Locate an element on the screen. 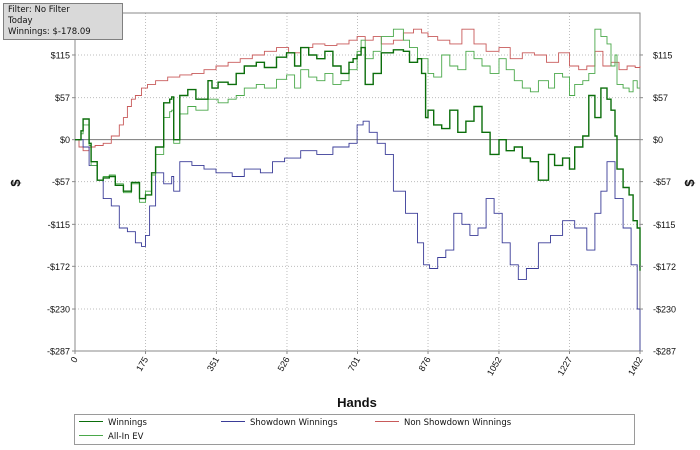 The image size is (700, 450). y-tick-label-right: $57 is located at coordinates (660, 98).